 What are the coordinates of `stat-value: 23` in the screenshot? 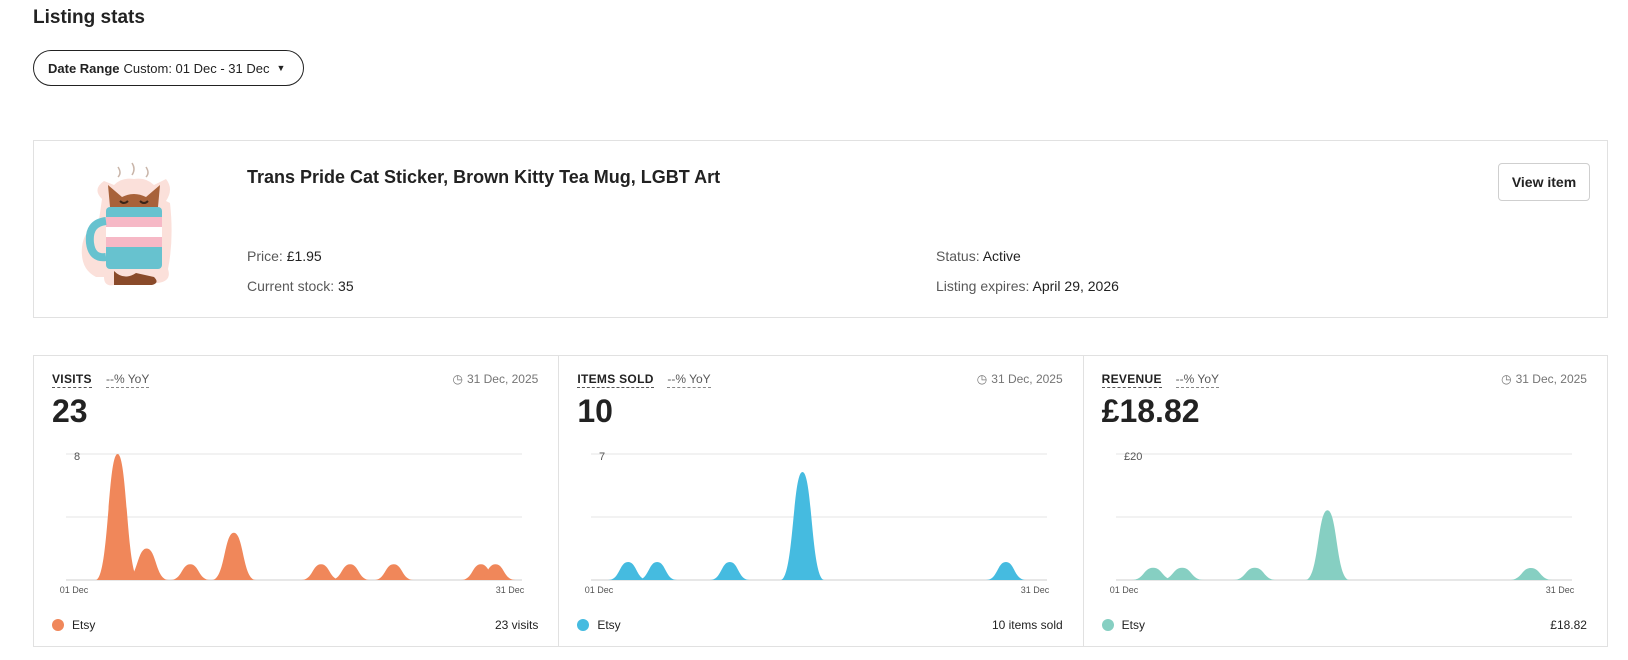 It's located at (70, 411).